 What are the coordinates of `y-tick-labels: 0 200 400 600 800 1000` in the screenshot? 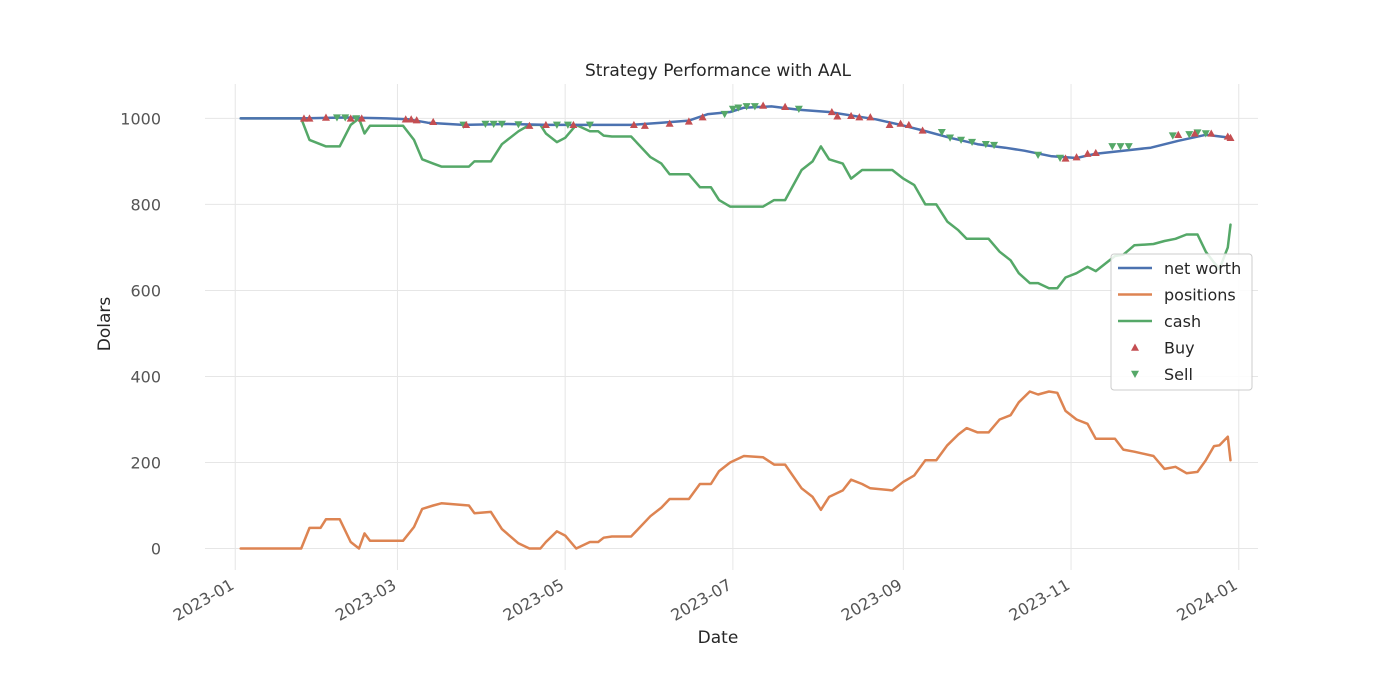 It's located at (140, 333).